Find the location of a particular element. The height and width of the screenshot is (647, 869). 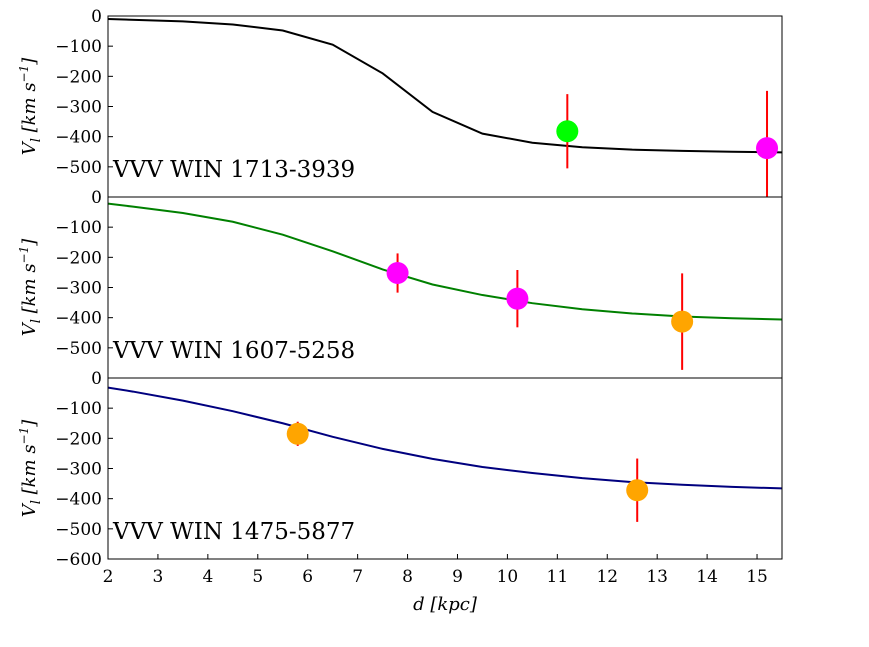

panel-3-label: VVV WIN 1475-5877 is located at coordinates (233, 532).